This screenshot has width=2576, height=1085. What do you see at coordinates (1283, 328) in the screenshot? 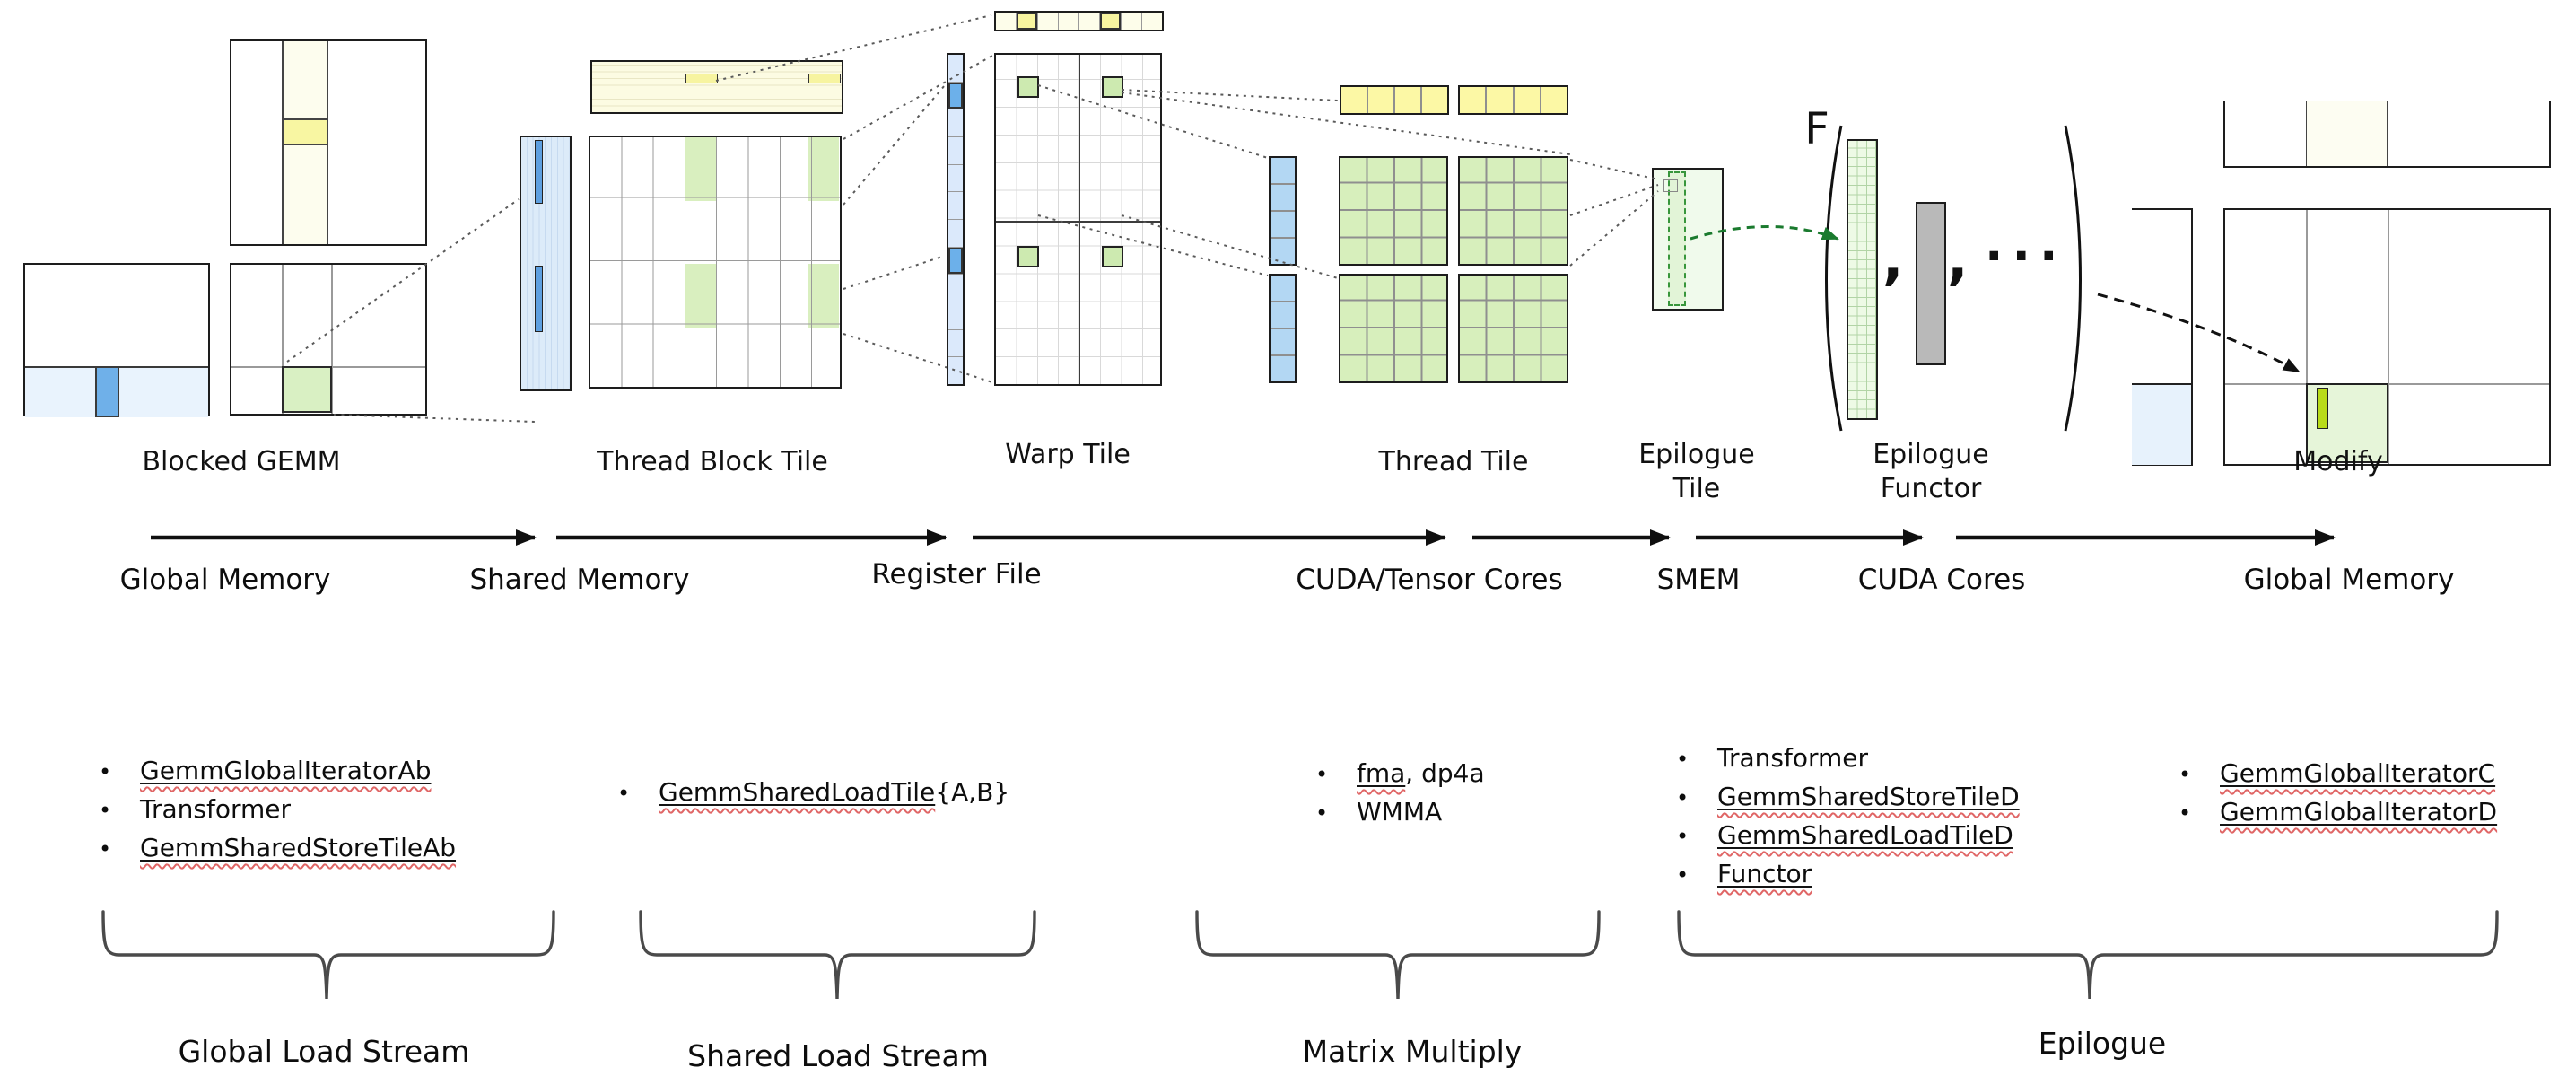
I see `thread-a-fragment-strip` at bounding box center [1283, 328].